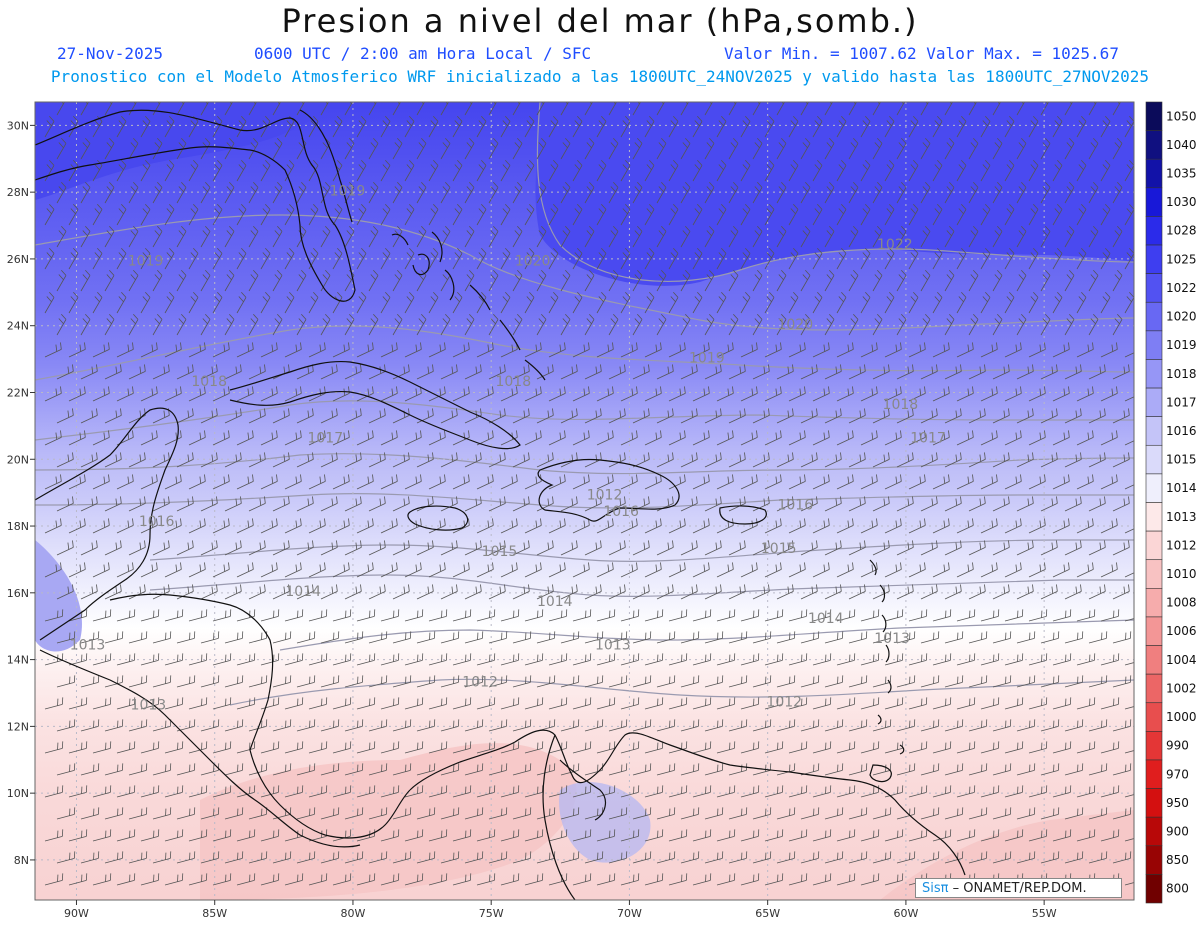 This screenshot has width=1200, height=927. What do you see at coordinates (1181, 431) in the screenshot?
I see `legend-label: 1016` at bounding box center [1181, 431].